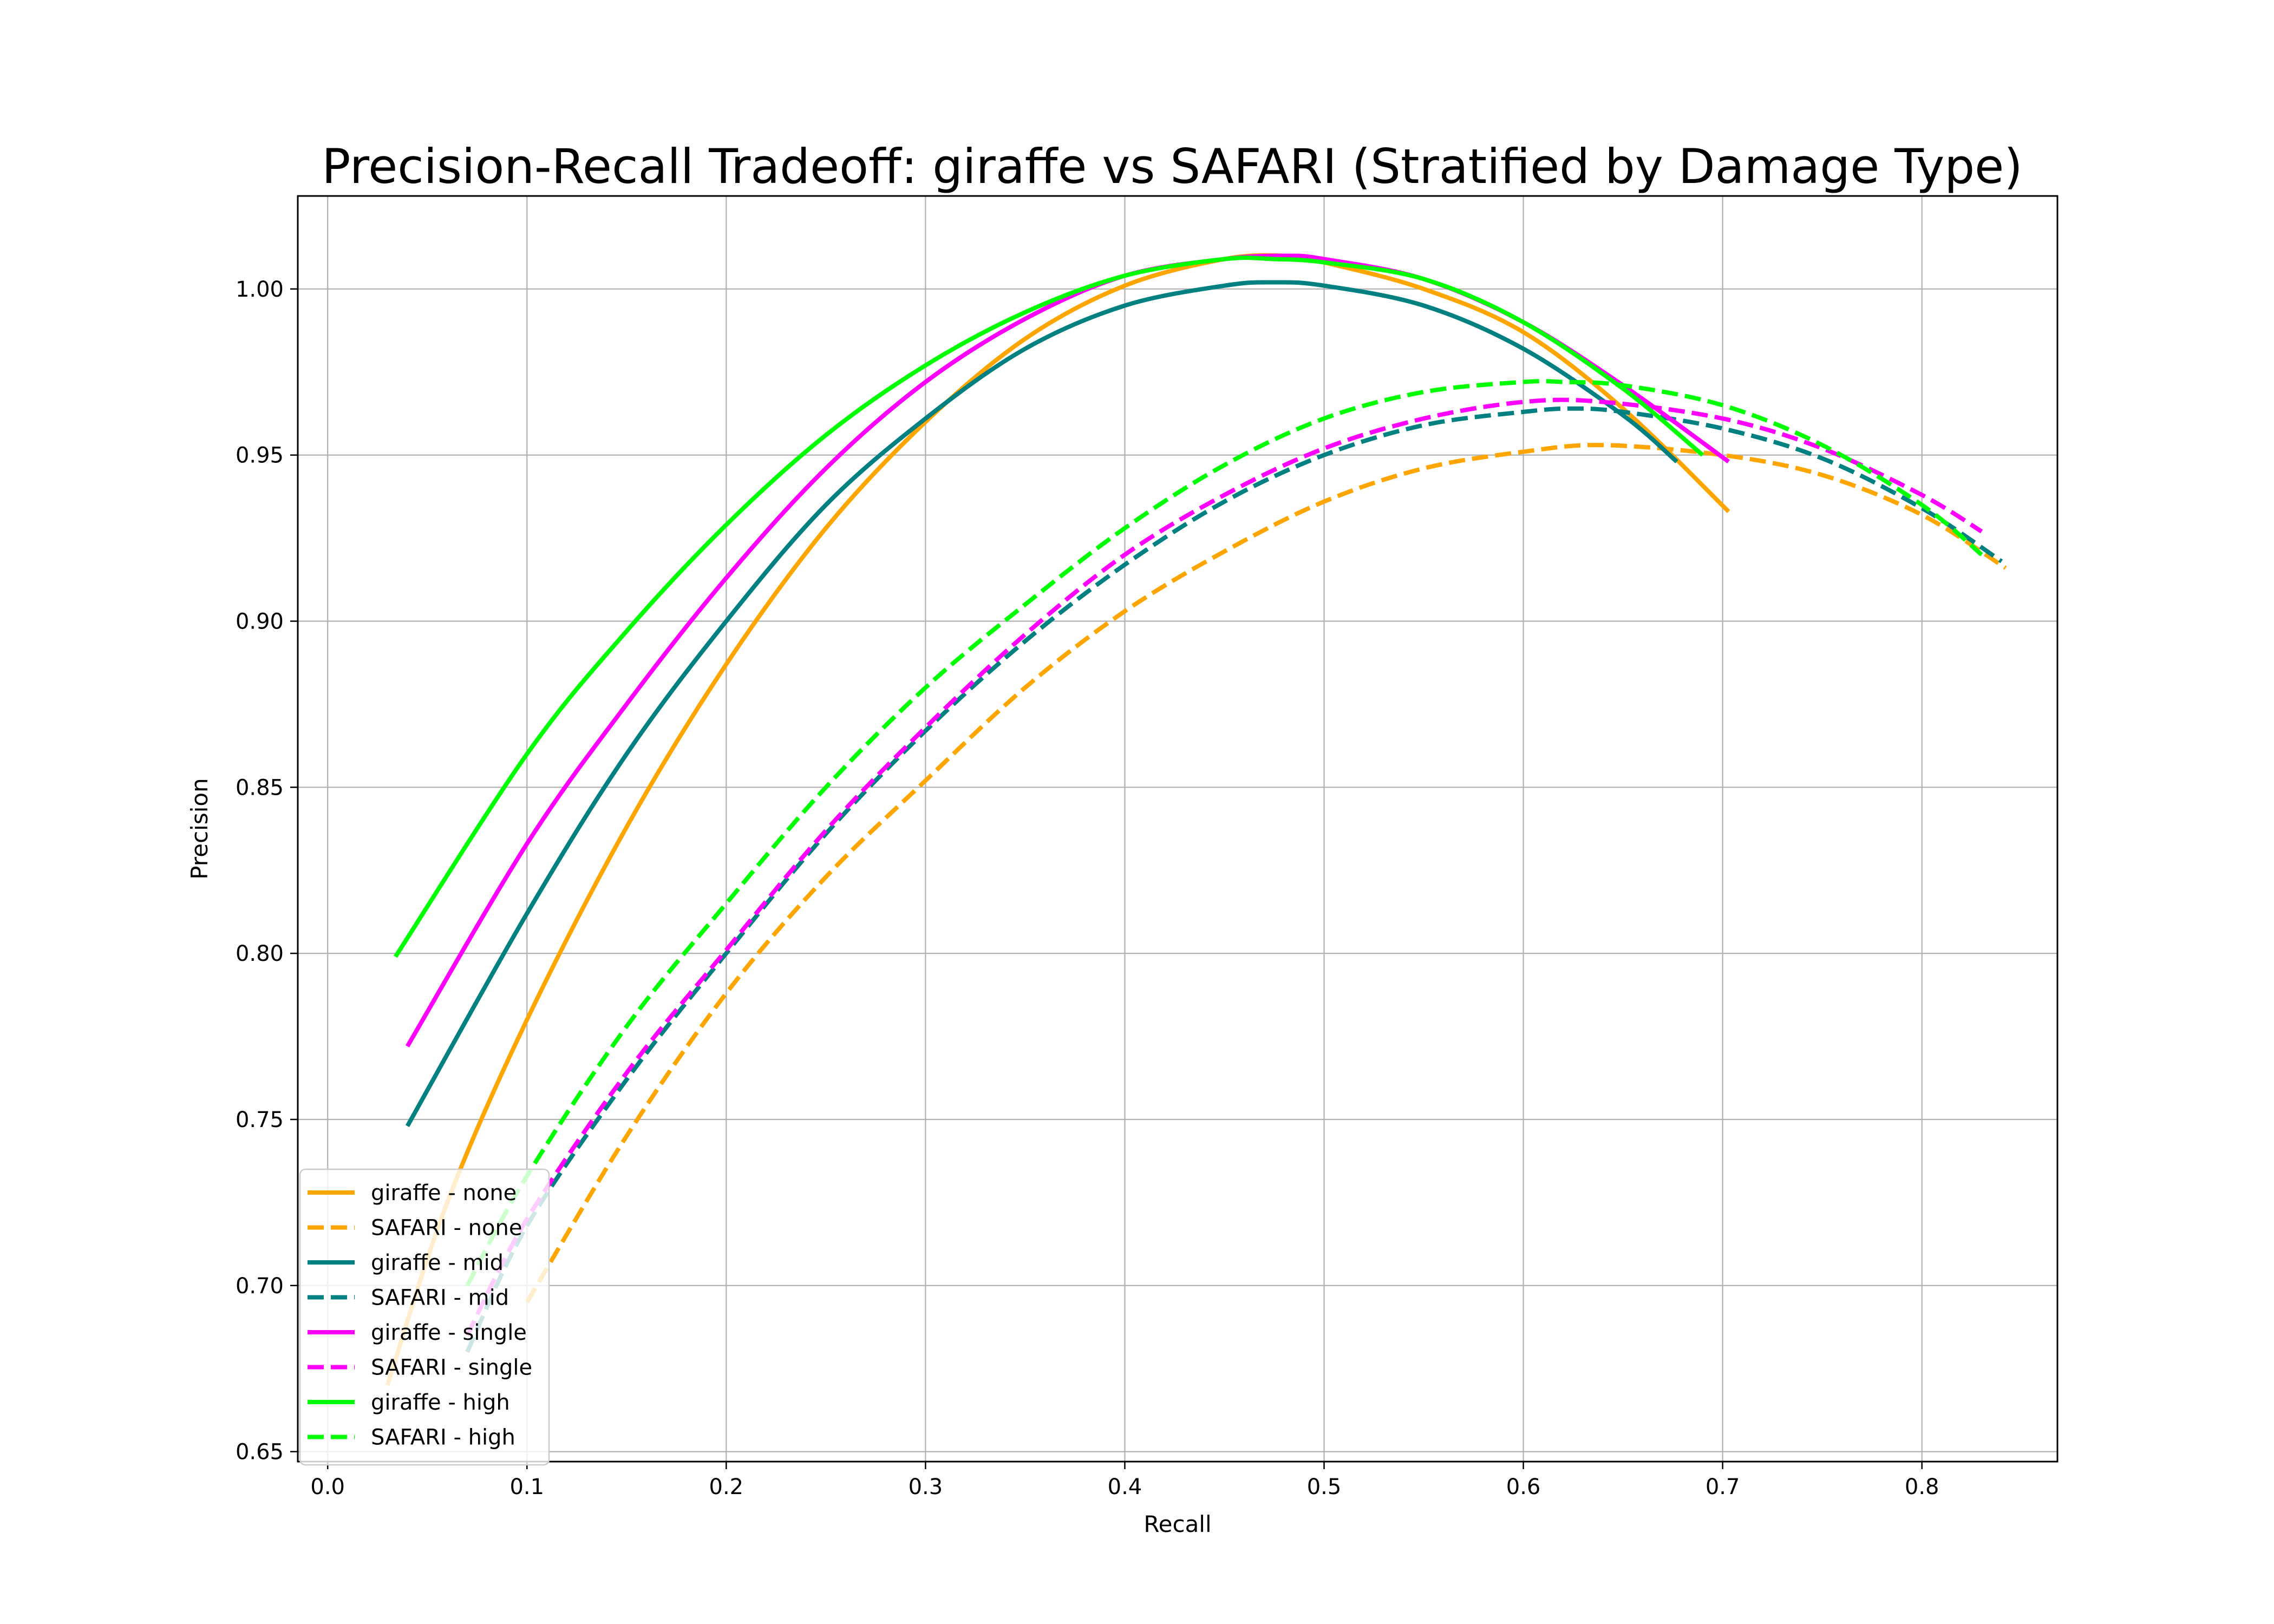 The image size is (2274, 1624). I want to click on legend-box, so click(425, 1317).